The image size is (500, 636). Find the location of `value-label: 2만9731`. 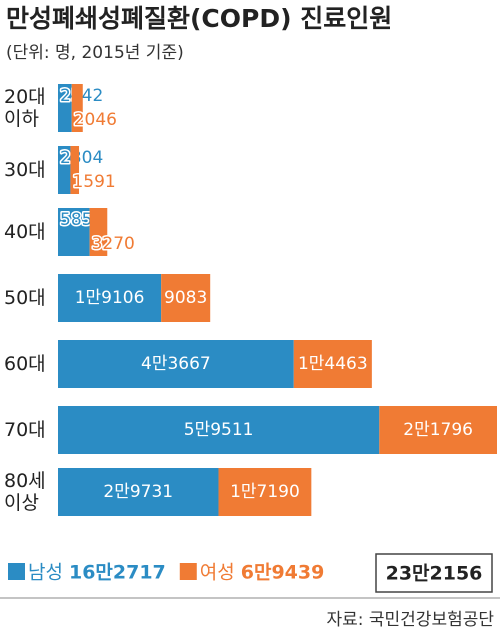

value-label: 2만9731 is located at coordinates (138, 492).